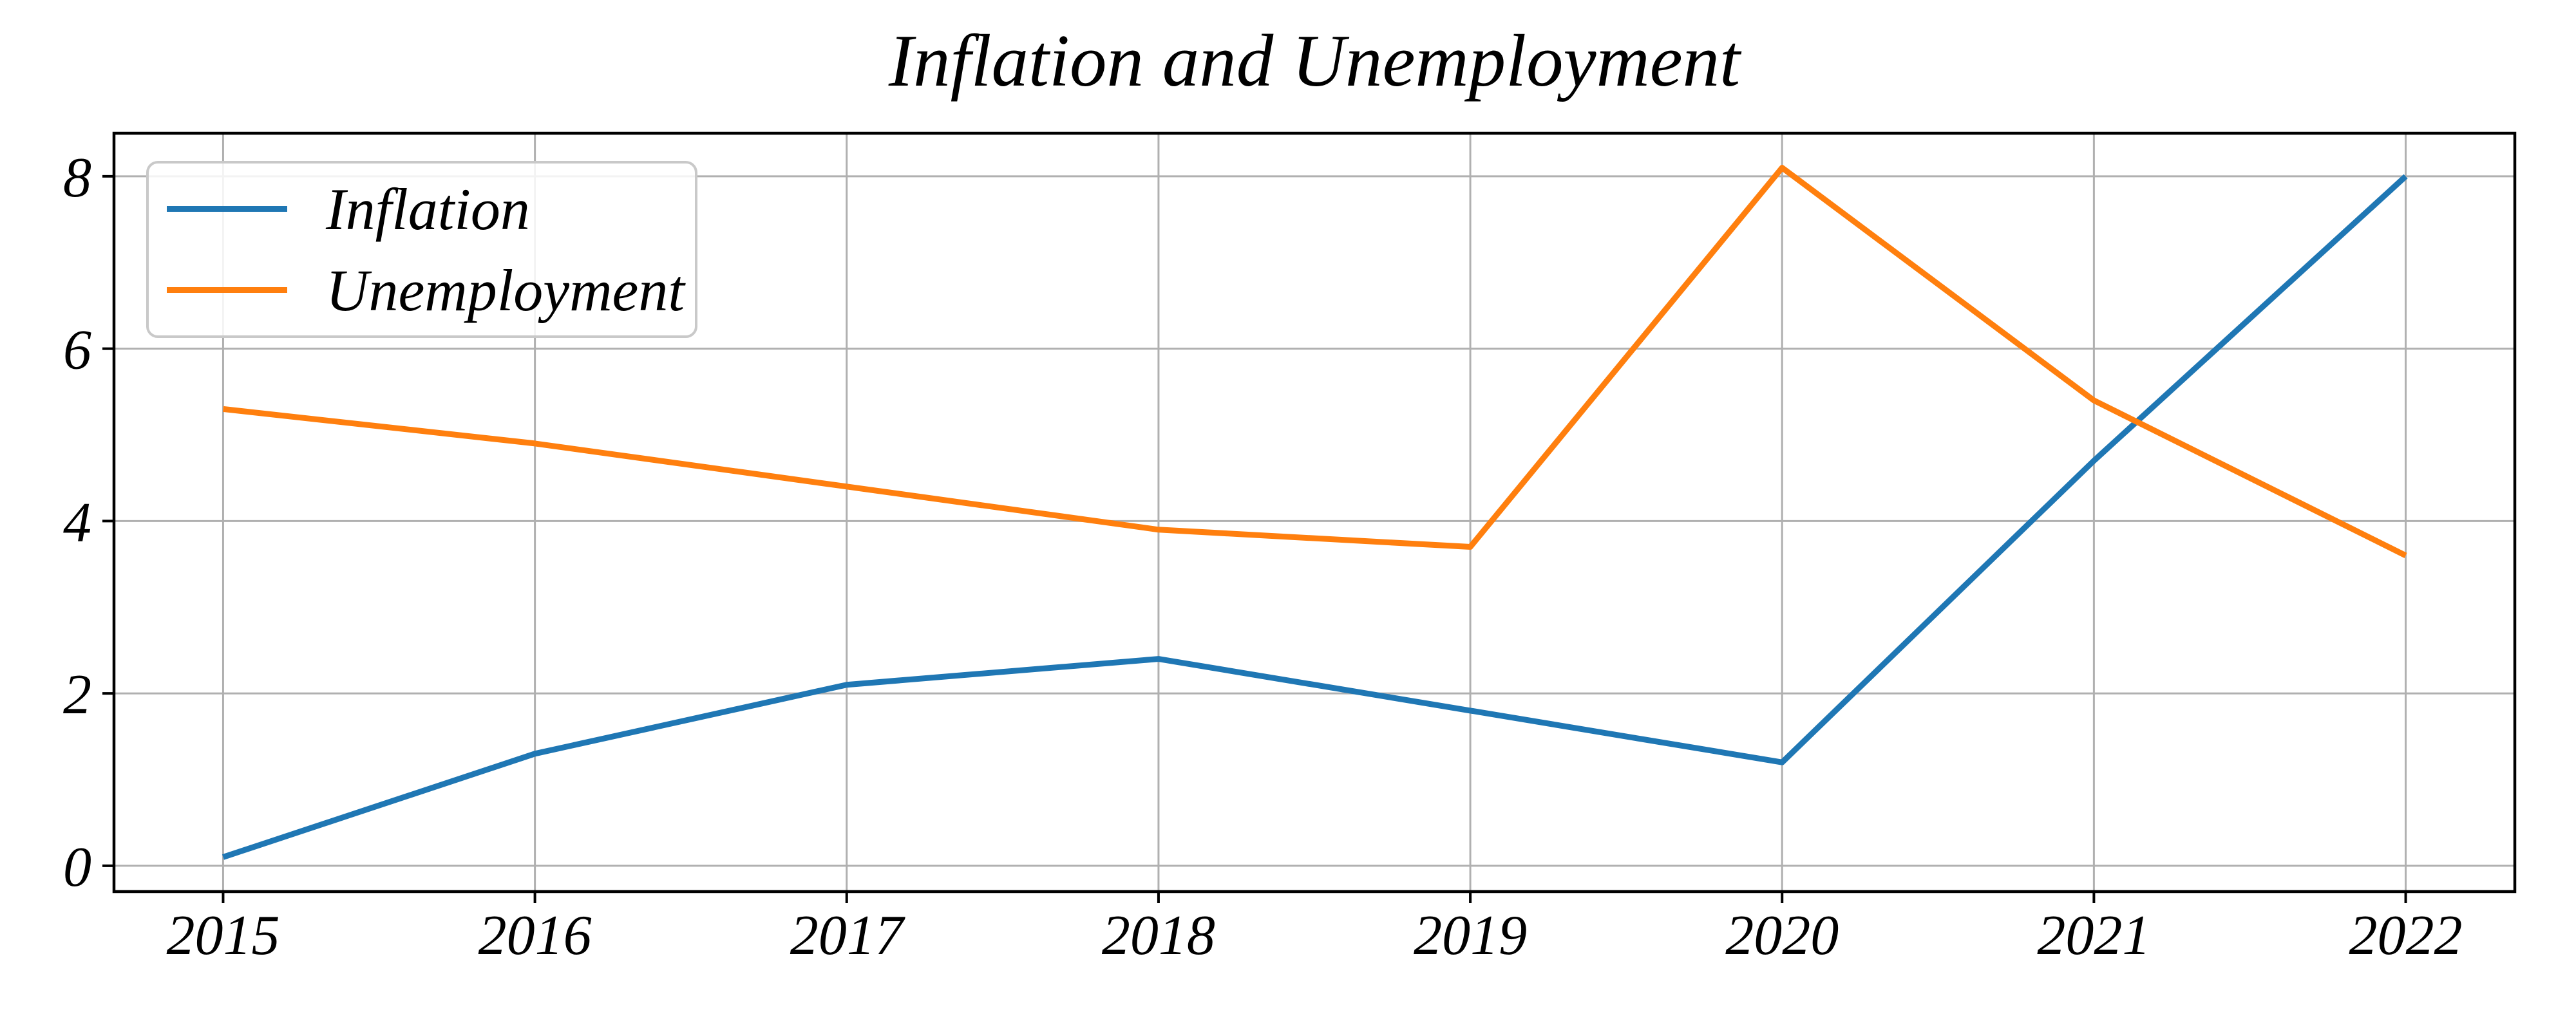 This screenshot has width=2576, height=1030. What do you see at coordinates (428, 209) in the screenshot?
I see `legend-label-inflation: Inflation` at bounding box center [428, 209].